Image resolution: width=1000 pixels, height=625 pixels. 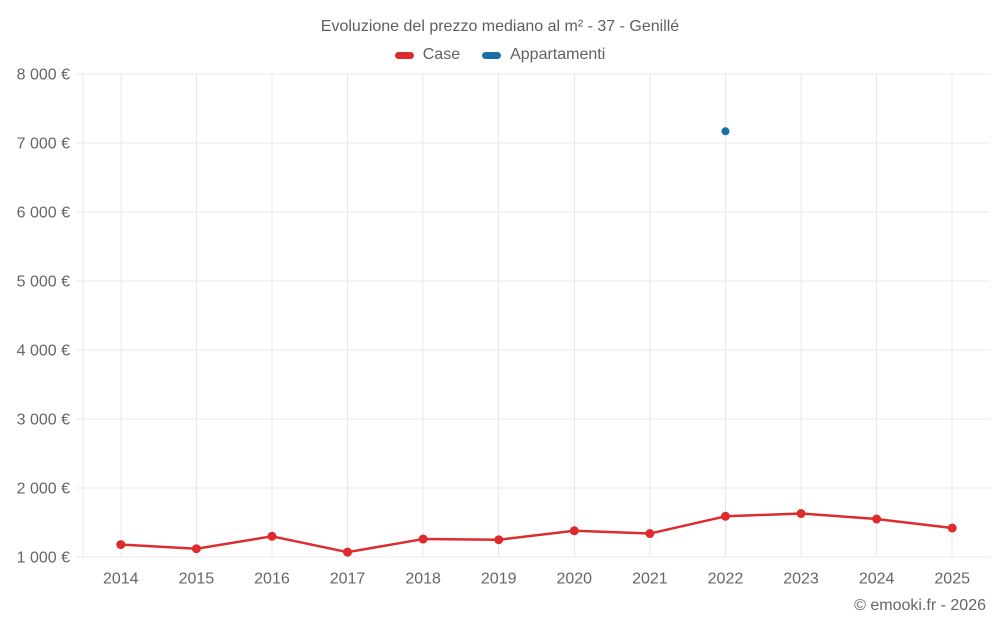 What do you see at coordinates (43, 144) in the screenshot?
I see `y-tick-label: 7 000 €` at bounding box center [43, 144].